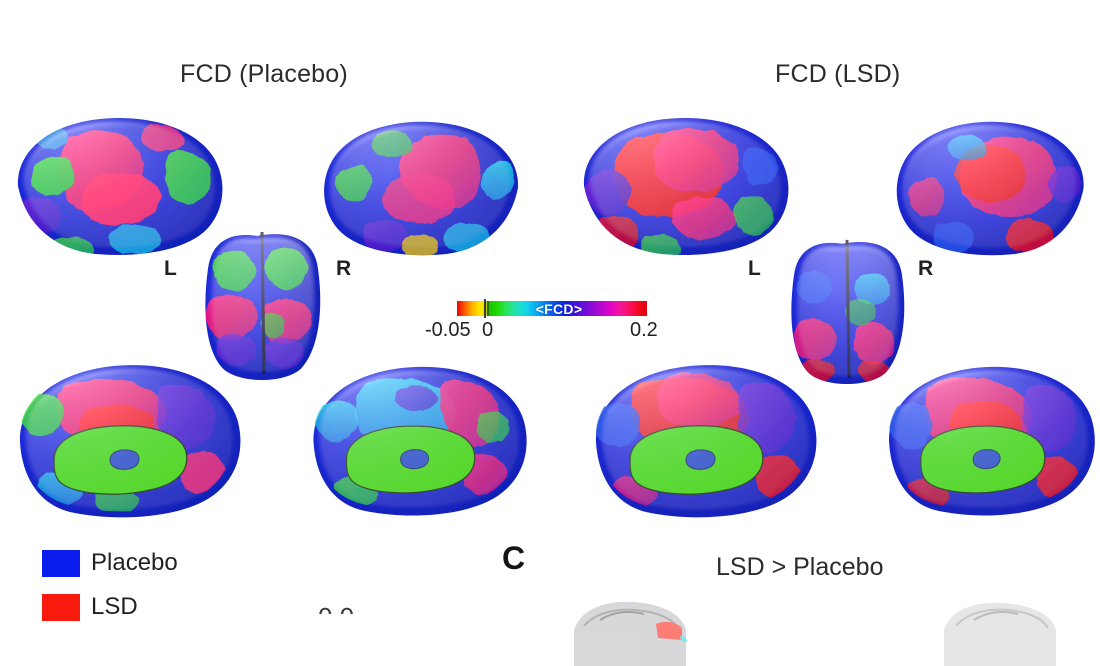 This screenshot has height=666, width=1100. What do you see at coordinates (485, 308) in the screenshot?
I see `colorbar-zero-tick` at bounding box center [485, 308].